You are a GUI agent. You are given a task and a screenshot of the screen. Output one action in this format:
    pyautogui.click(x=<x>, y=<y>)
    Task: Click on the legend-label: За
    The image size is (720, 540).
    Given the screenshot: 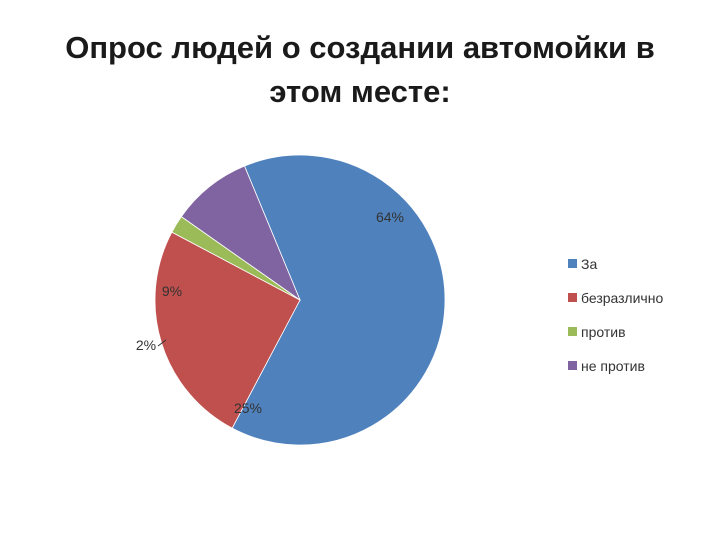 What is the action you would take?
    pyautogui.click(x=589, y=264)
    